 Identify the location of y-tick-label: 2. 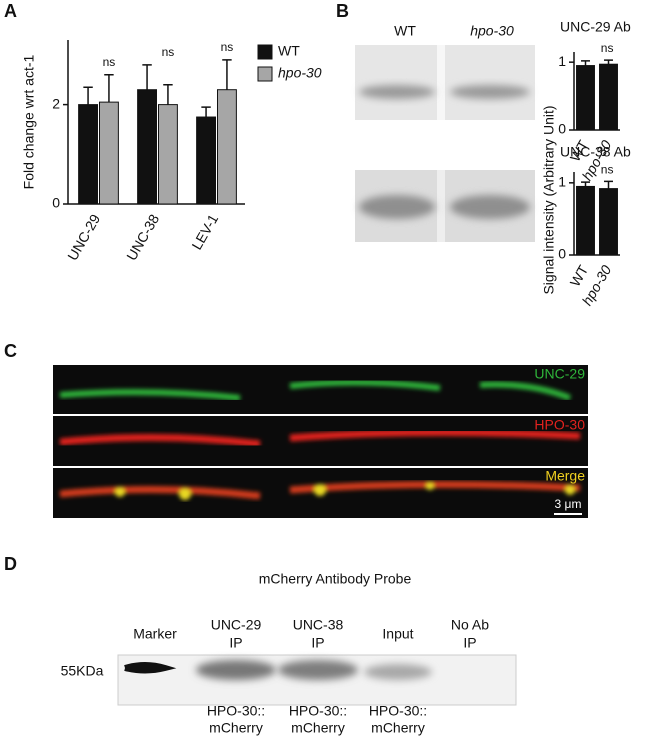
(56, 103).